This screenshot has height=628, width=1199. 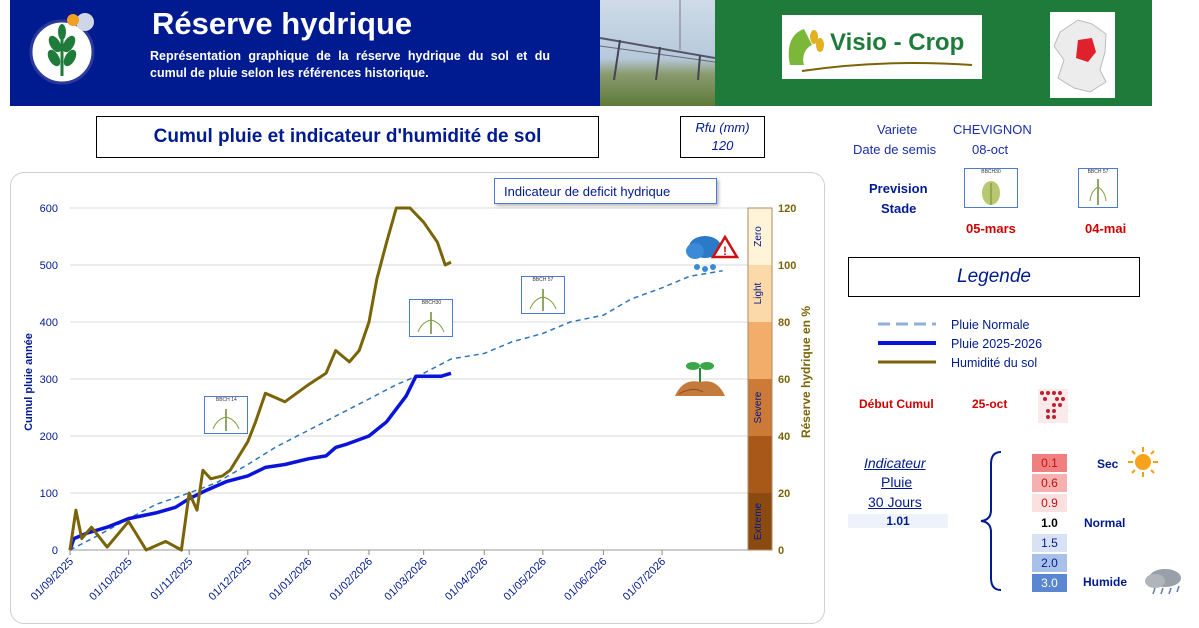 What do you see at coordinates (897, 482) in the screenshot?
I see `indicateur-sub1: Pluie` at bounding box center [897, 482].